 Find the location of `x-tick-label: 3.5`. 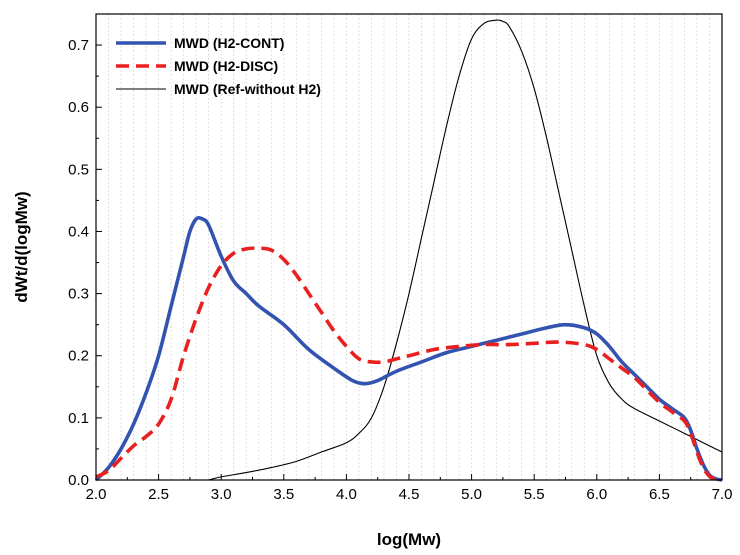

x-tick-label: 3.5 is located at coordinates (283, 494).